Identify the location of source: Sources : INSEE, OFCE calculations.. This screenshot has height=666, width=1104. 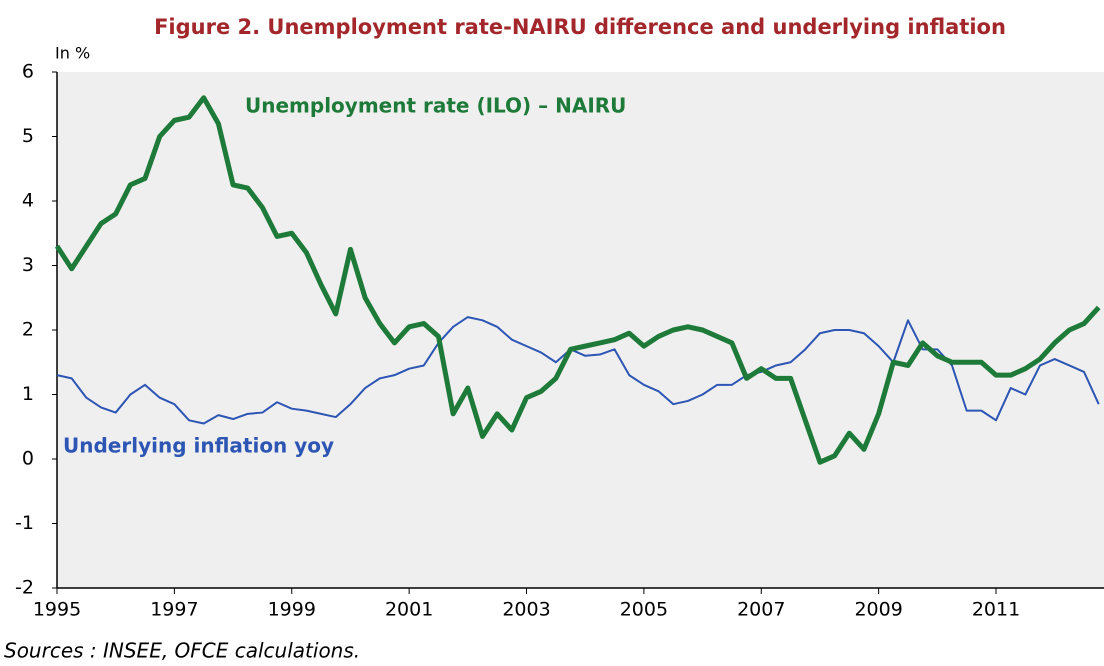
(182, 651).